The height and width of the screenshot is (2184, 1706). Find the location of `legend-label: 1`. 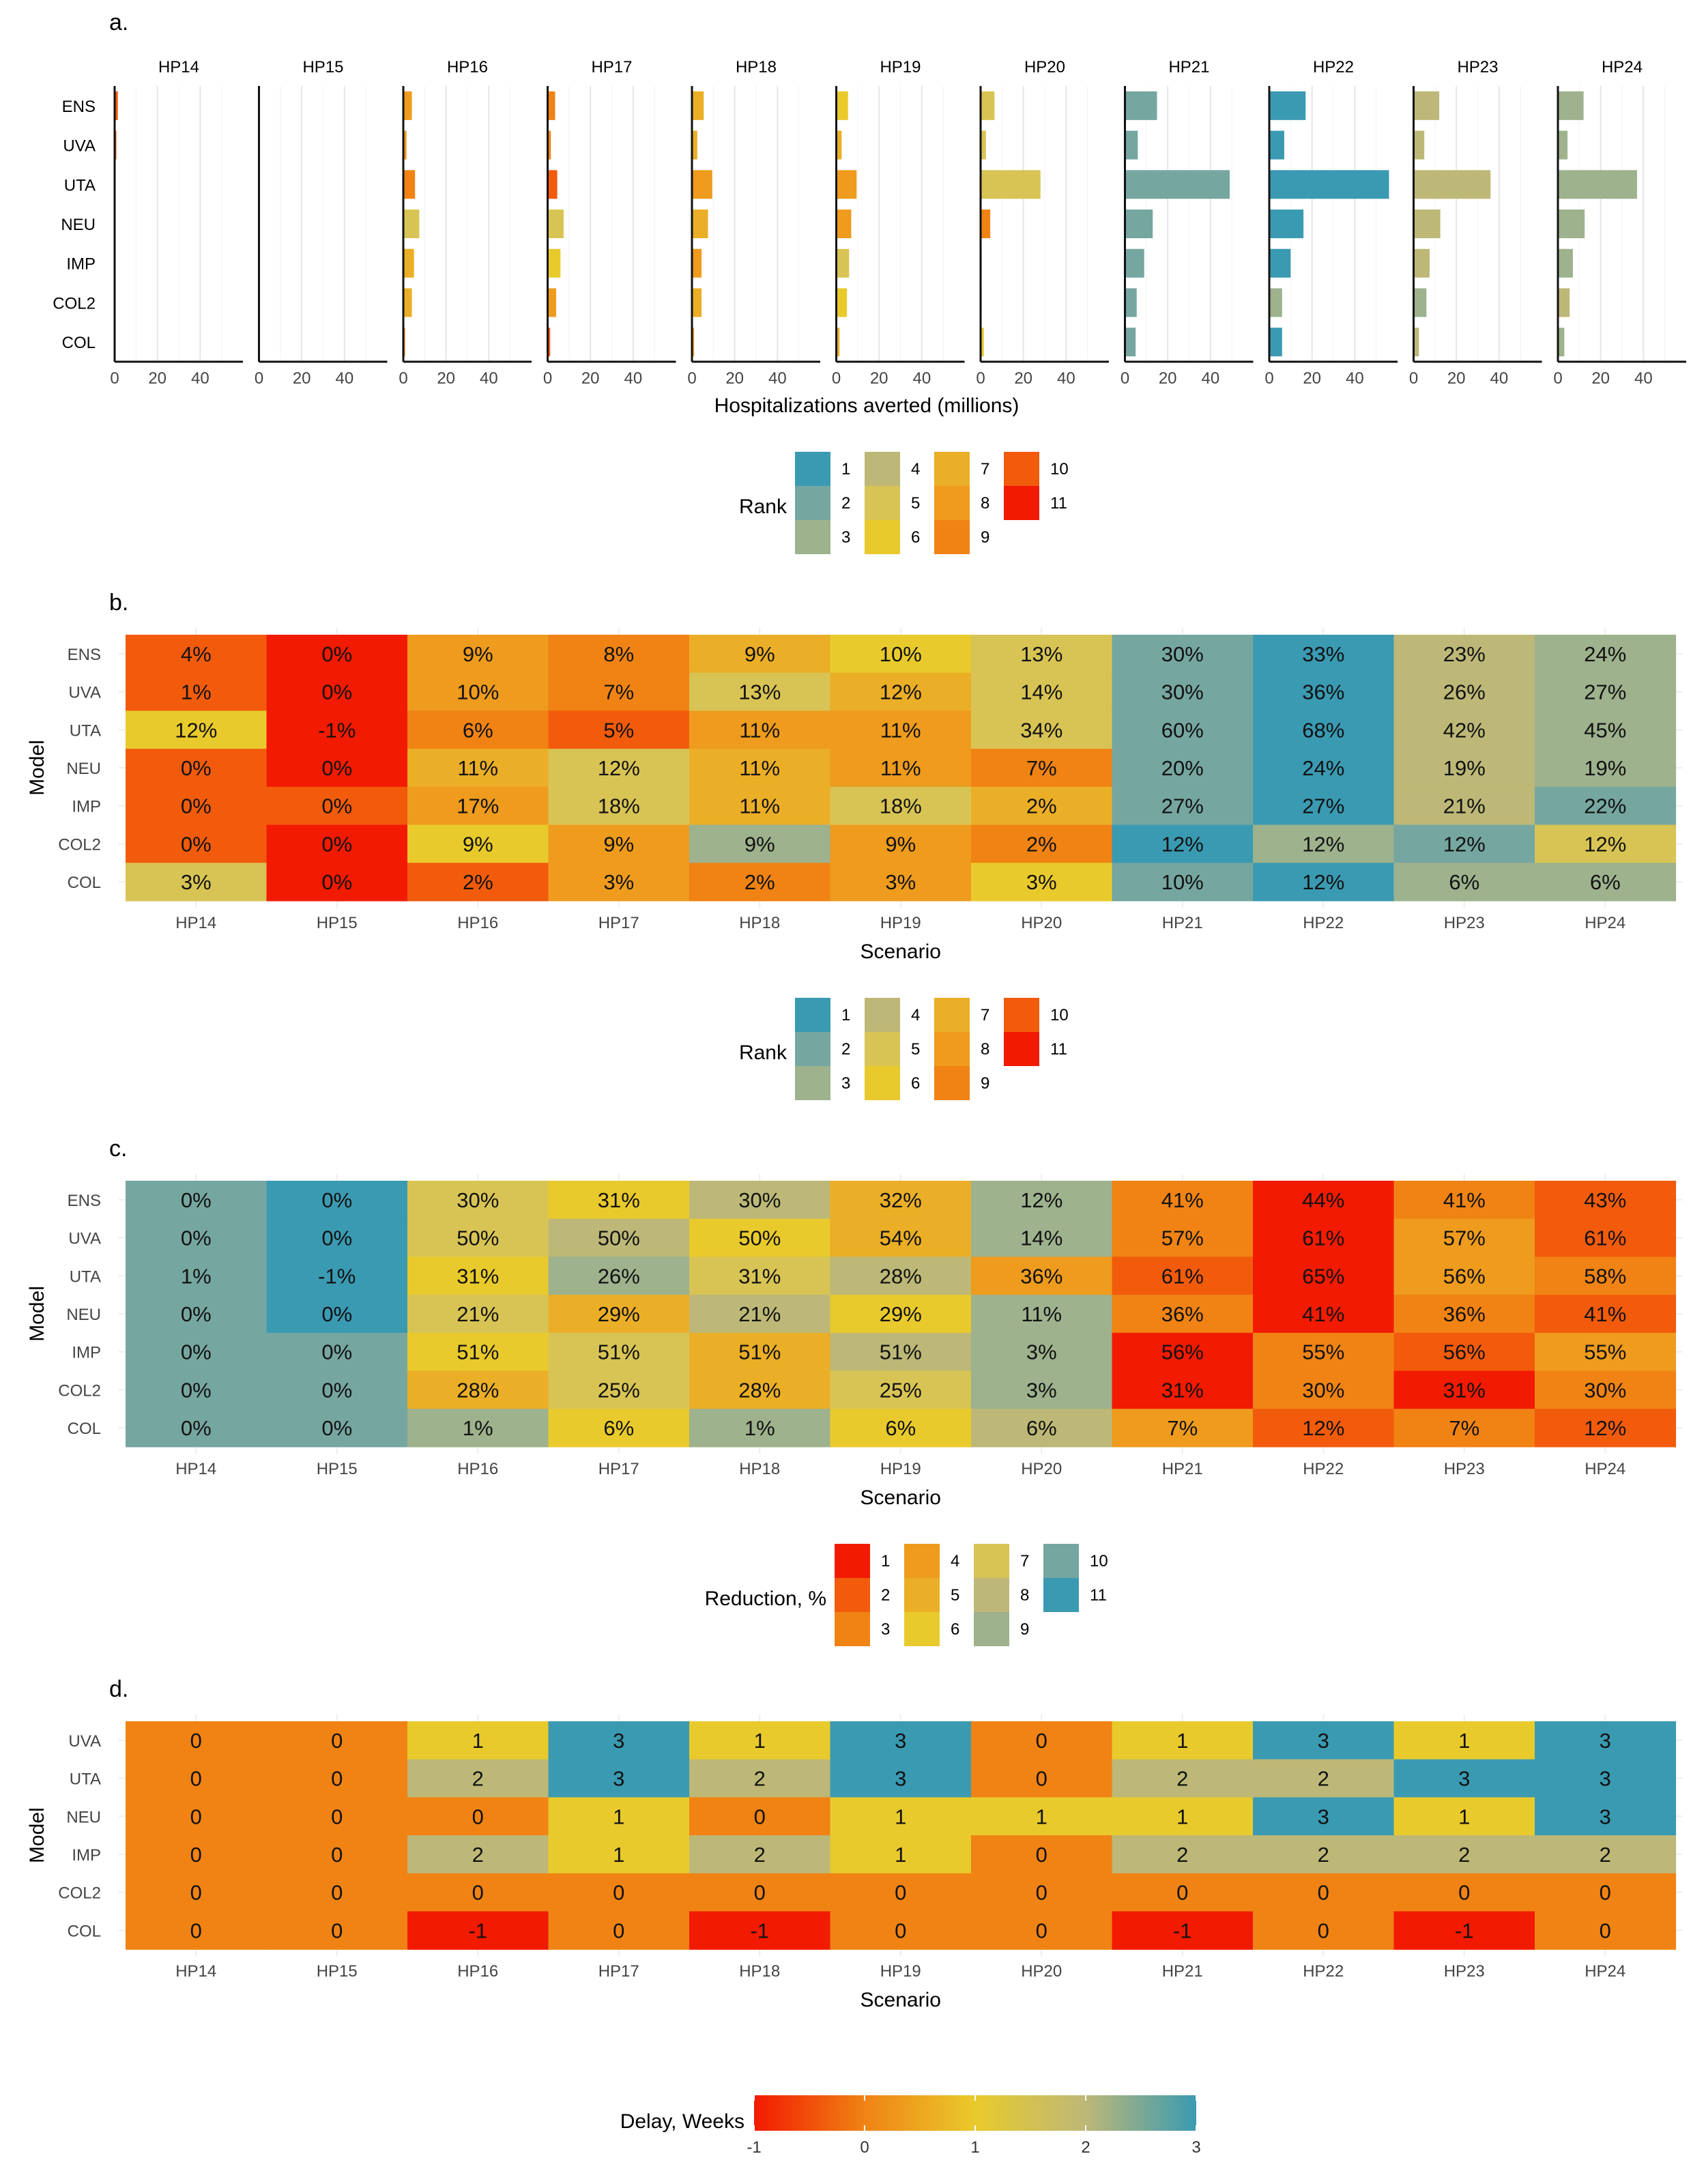

legend-label: 1 is located at coordinates (885, 1561).